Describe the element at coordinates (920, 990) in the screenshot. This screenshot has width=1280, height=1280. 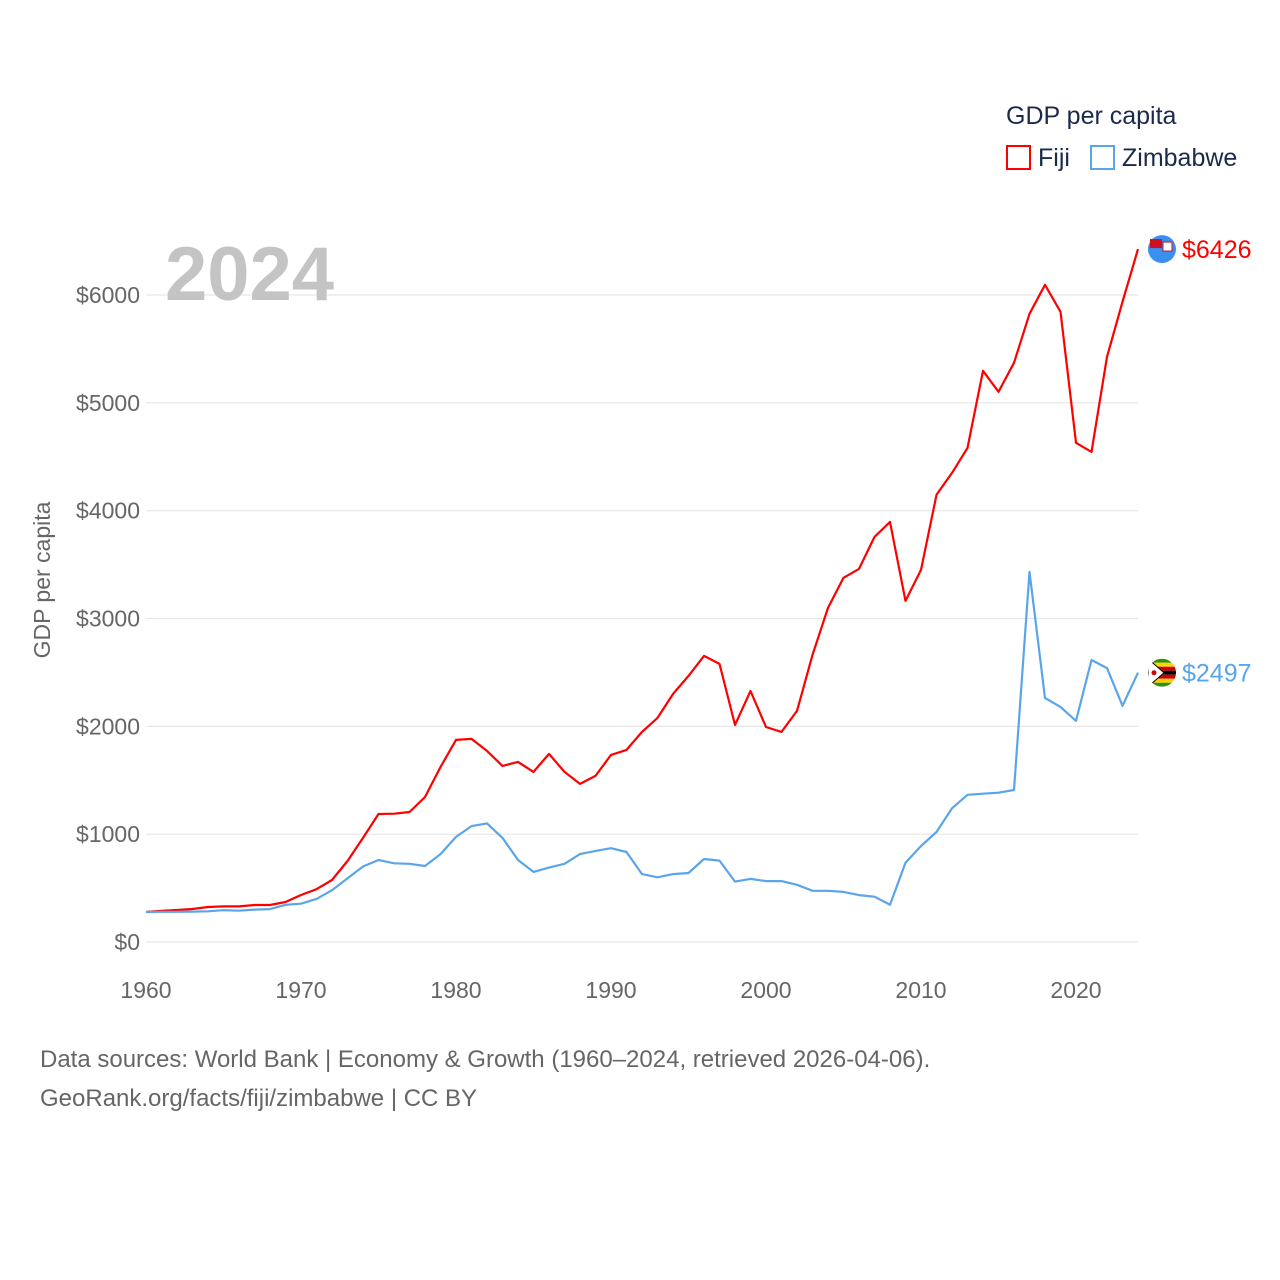
I see `x-tick-label: 2010` at that location.